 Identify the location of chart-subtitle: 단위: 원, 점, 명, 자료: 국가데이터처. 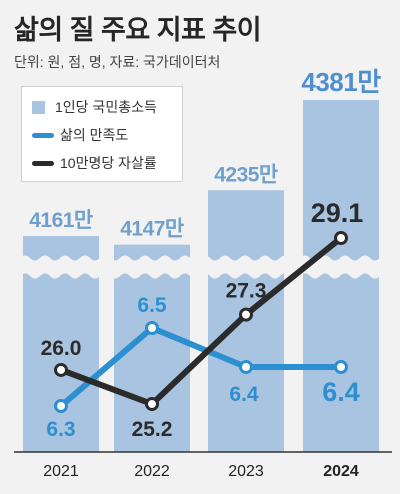
(117, 62).